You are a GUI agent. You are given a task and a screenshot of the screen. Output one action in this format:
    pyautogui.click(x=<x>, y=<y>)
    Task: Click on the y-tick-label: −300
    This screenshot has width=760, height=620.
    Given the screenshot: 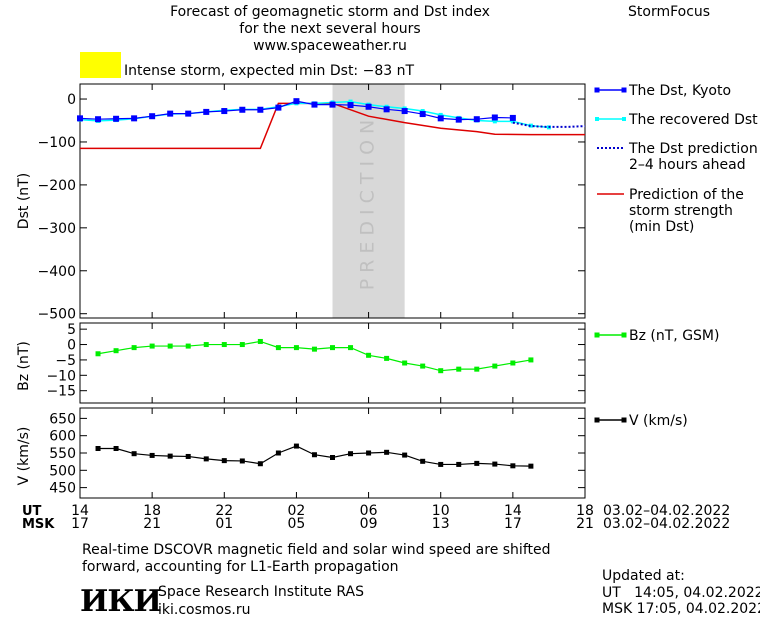 What is the action you would take?
    pyautogui.click(x=57, y=229)
    